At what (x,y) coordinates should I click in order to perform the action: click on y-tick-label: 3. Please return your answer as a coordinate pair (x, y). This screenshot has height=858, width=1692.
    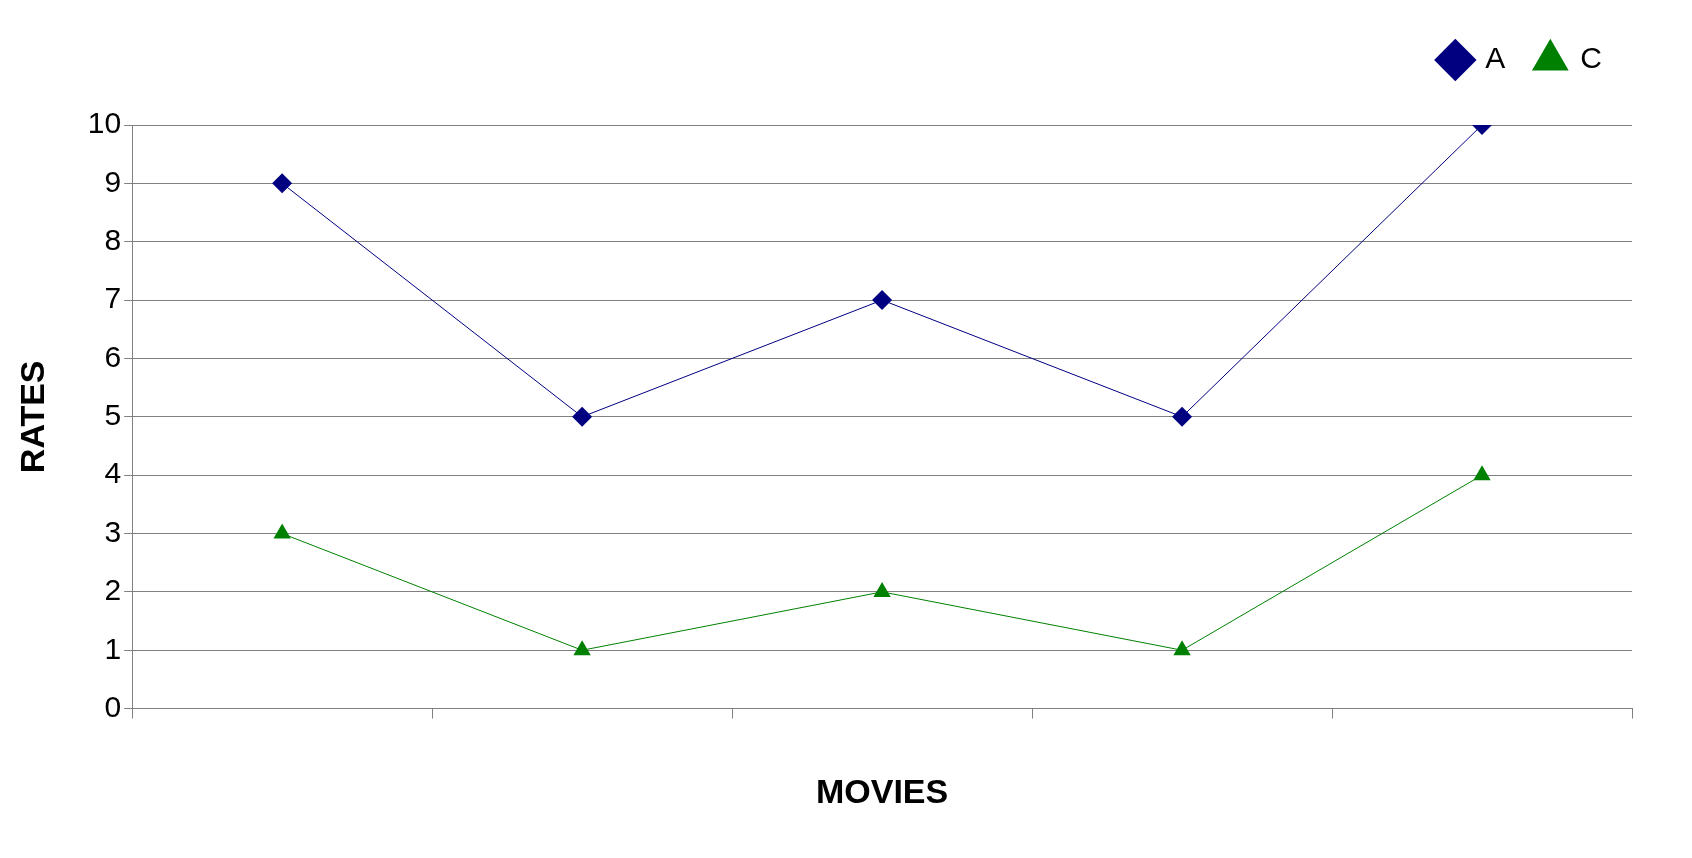
    Looking at the image, I should click on (113, 531).